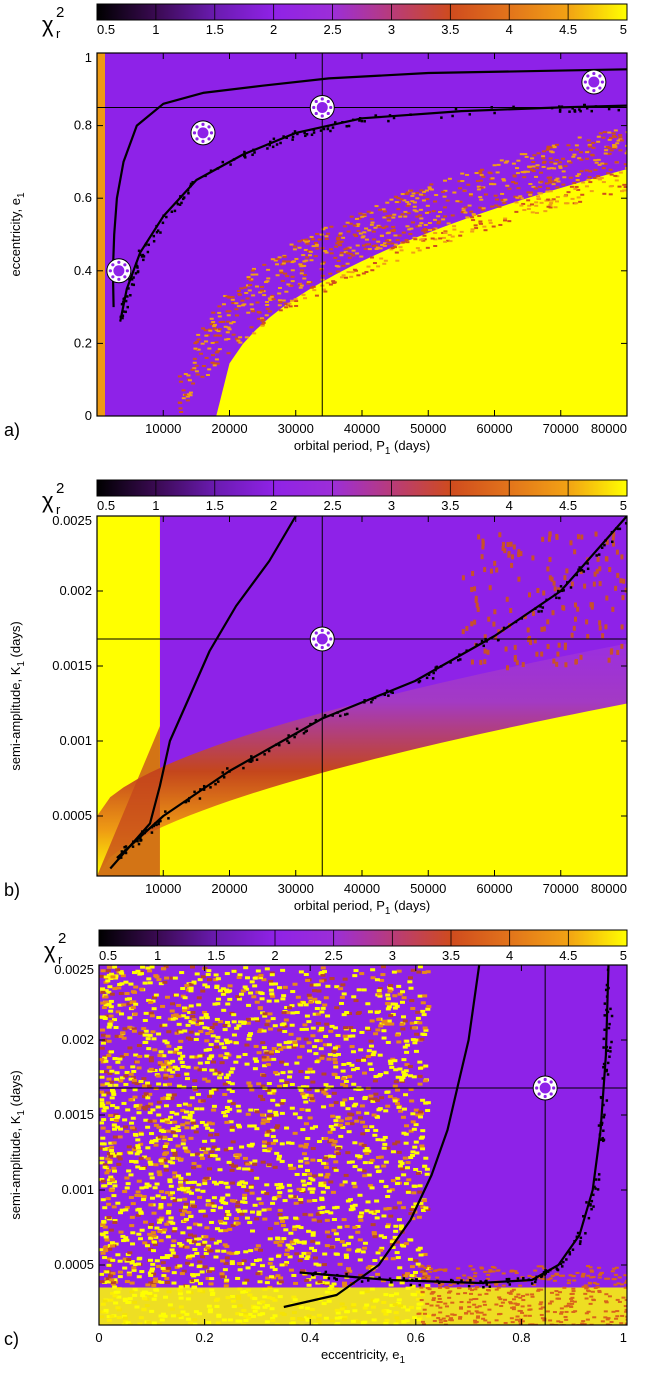 Image resolution: width=649 pixels, height=1385 pixels. Describe the element at coordinates (88, 57) in the screenshot. I see `y-tick-label: 1` at that location.